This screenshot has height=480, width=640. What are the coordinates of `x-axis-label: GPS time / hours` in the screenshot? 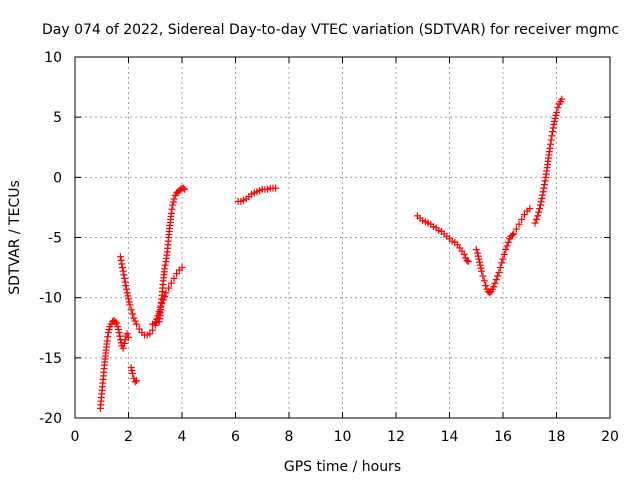 It's located at (342, 467).